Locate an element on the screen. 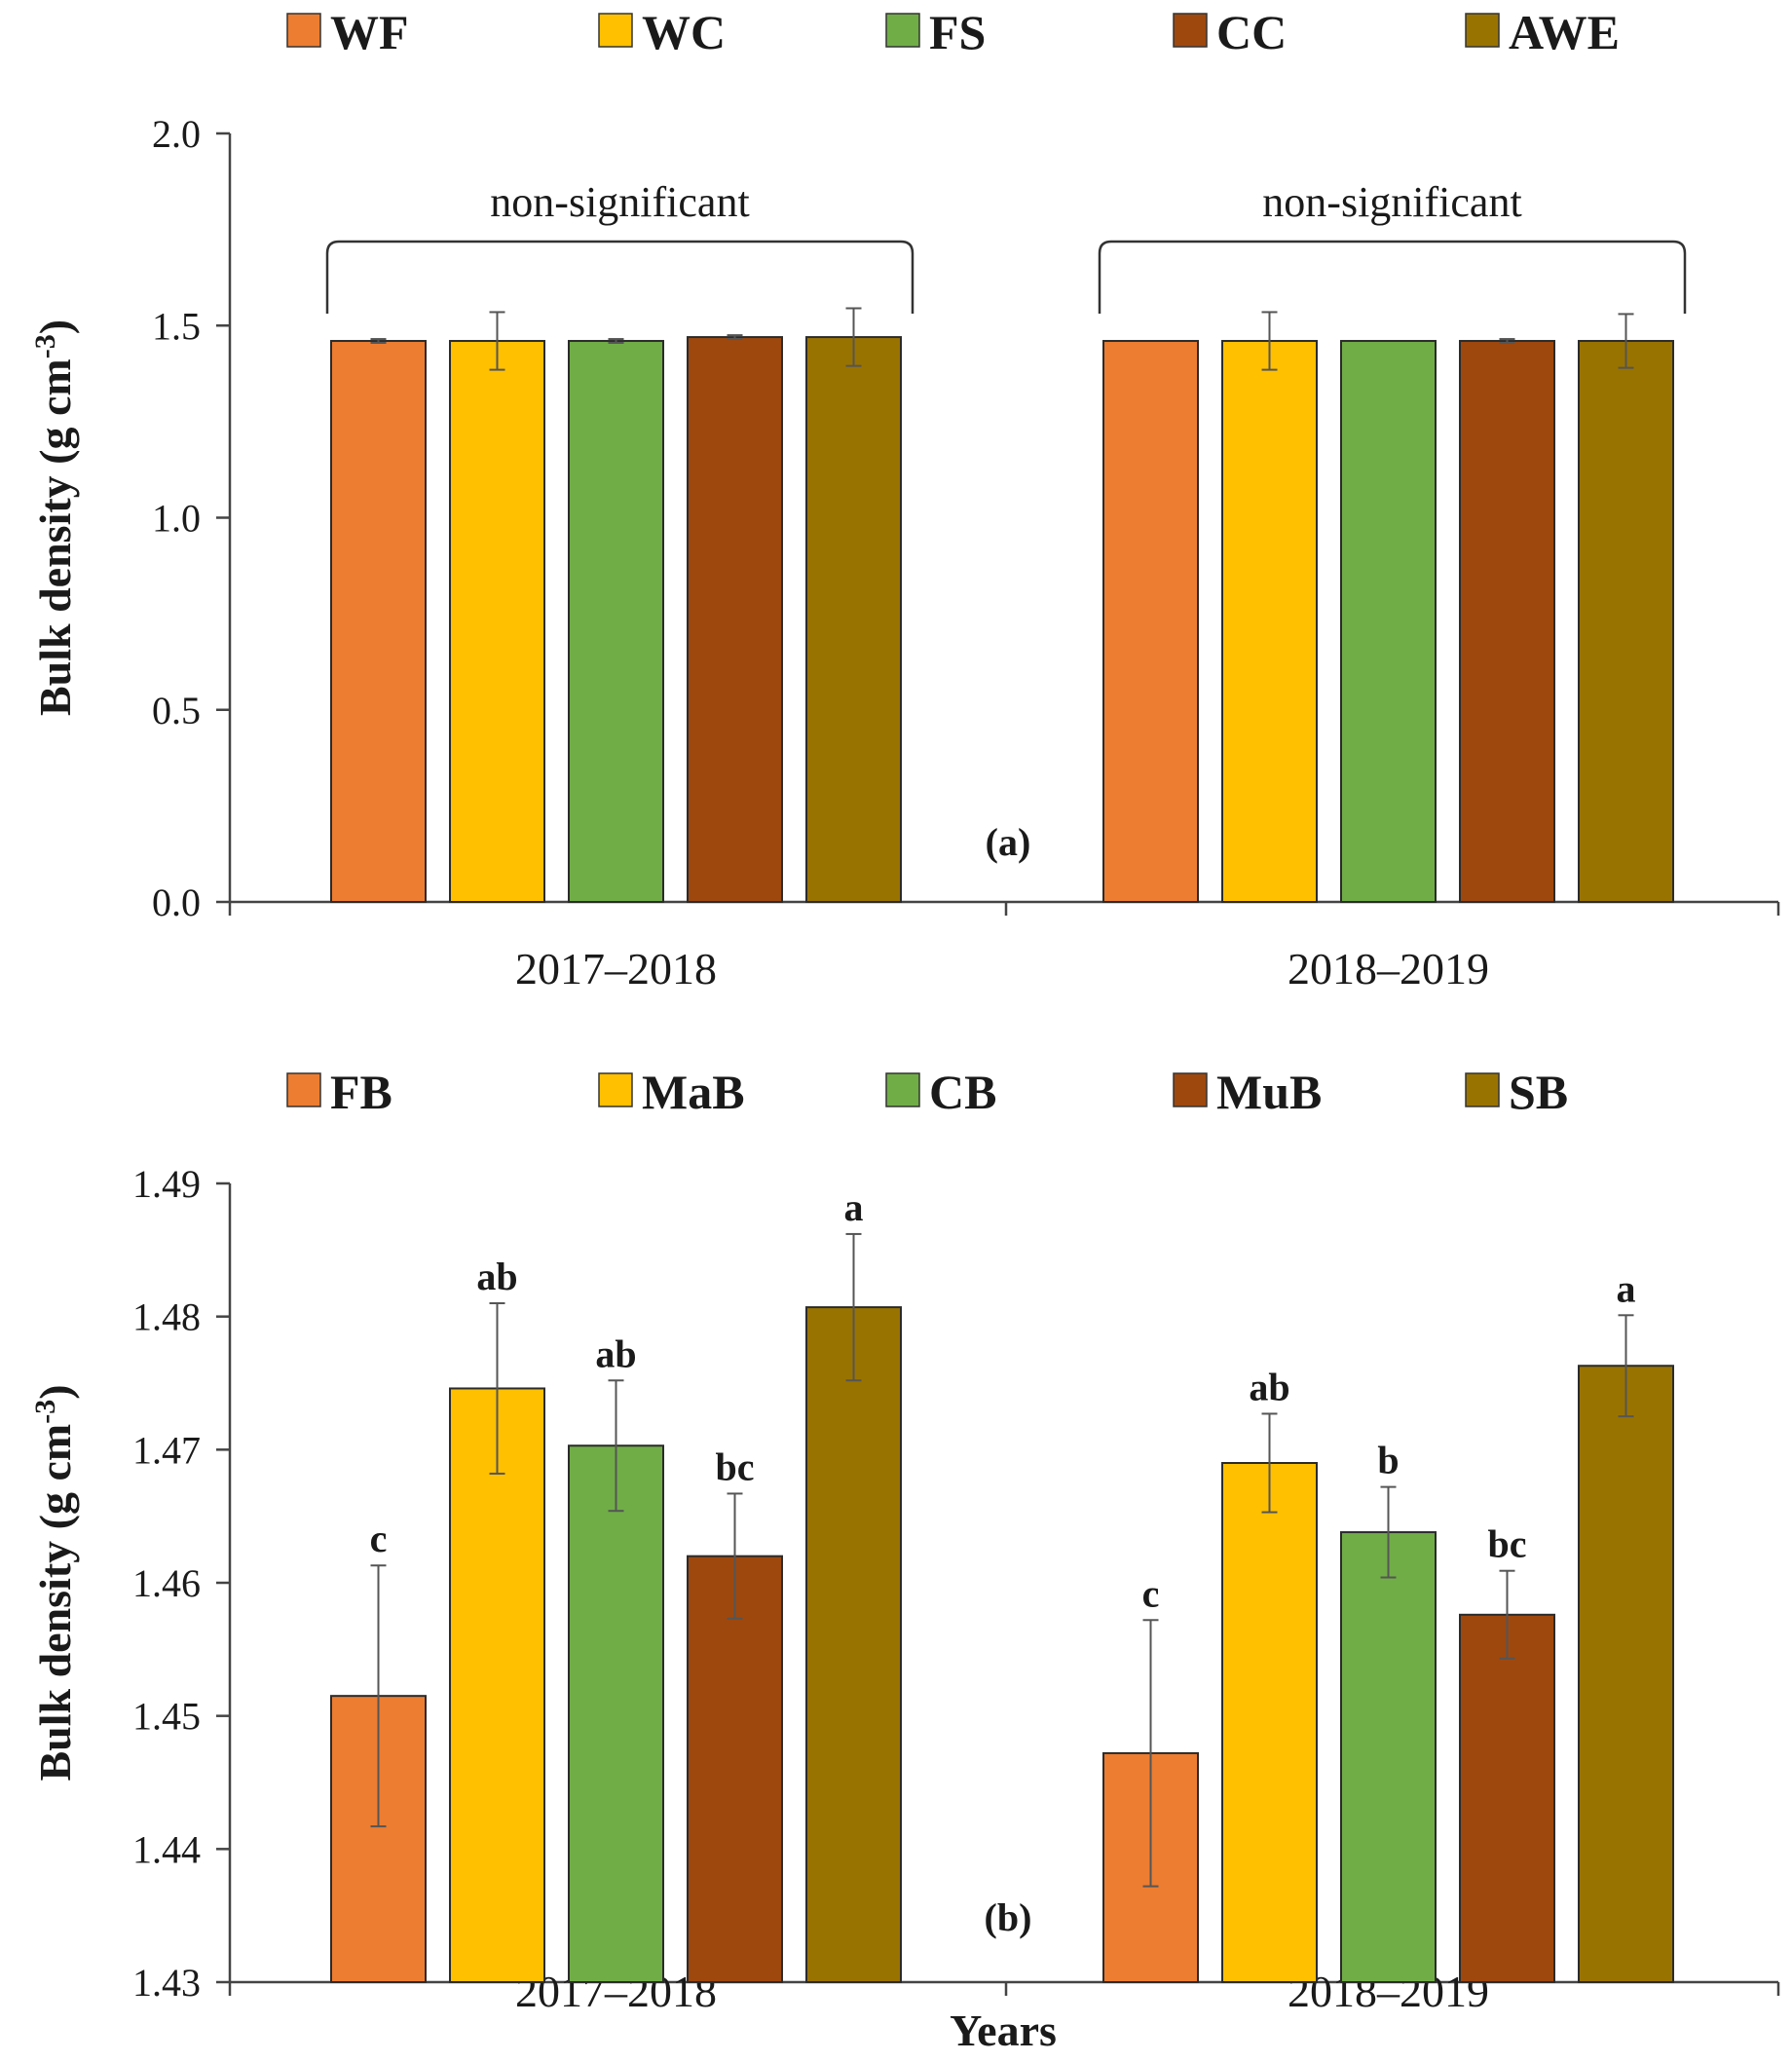  legend-label-cb: CB is located at coordinates (962, 1092).